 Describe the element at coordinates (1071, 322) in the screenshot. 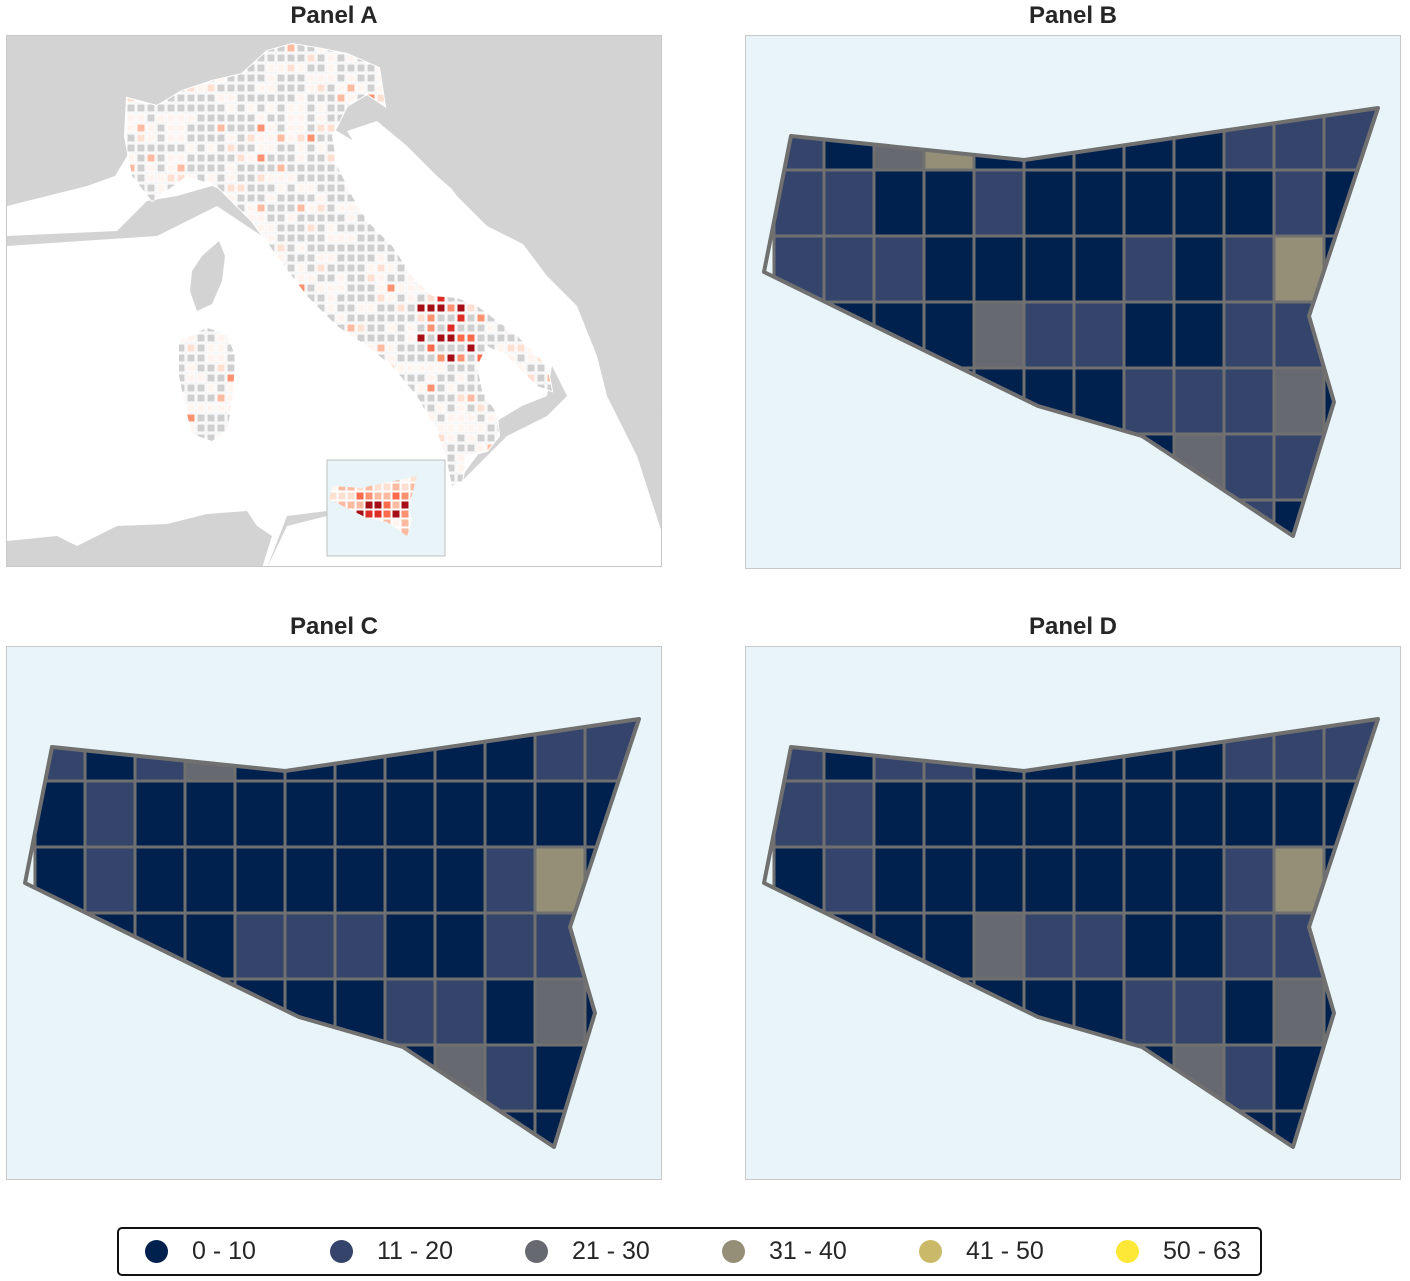

I see `sicily-map-b` at that location.